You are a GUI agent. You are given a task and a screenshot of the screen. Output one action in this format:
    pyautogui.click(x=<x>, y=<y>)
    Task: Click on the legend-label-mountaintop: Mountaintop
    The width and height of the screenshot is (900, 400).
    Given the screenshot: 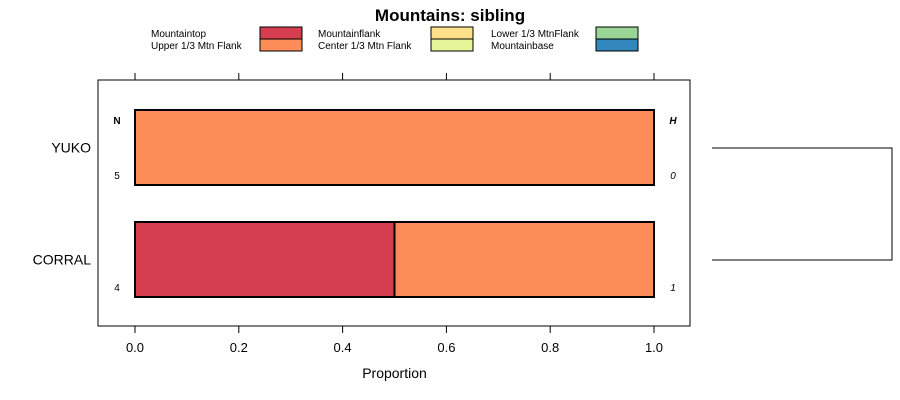 What is the action you would take?
    pyautogui.click(x=178, y=34)
    